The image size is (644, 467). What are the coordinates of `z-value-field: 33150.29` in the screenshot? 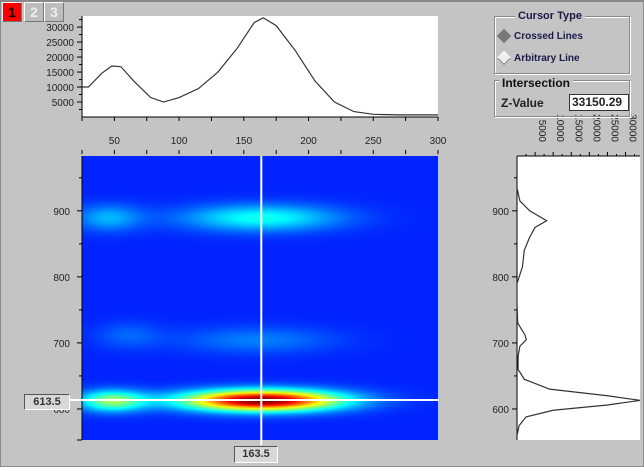 It's located at (599, 102).